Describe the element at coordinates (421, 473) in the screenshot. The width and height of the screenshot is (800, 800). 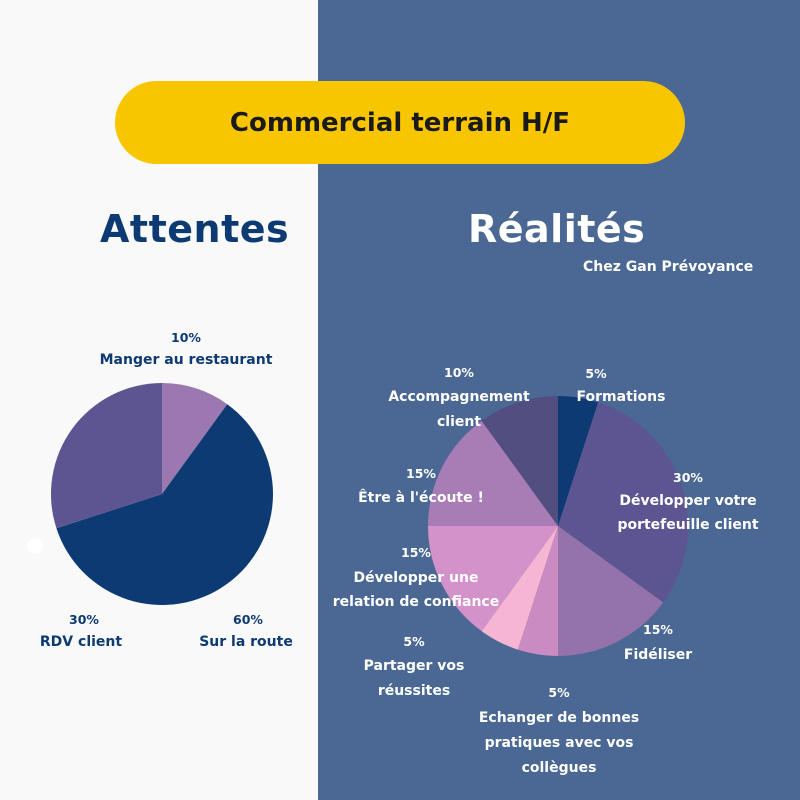
I see `pie-right-label-6-pct: 15%` at that location.